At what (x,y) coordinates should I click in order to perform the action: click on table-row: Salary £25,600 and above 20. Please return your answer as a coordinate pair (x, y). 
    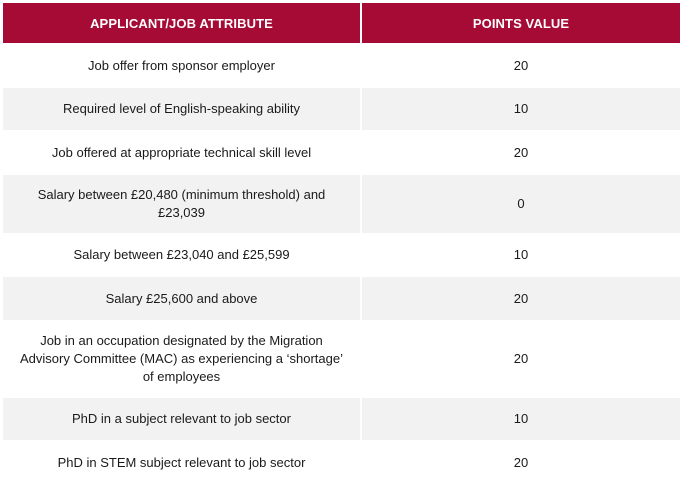
    Looking at the image, I should click on (341, 298).